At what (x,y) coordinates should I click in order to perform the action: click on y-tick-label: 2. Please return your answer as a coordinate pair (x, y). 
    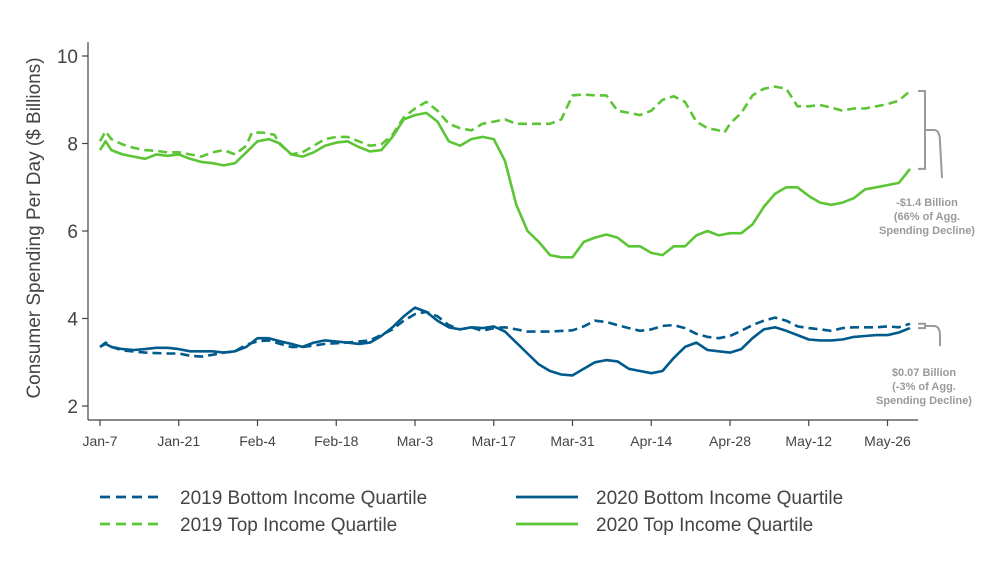
    Looking at the image, I should click on (72, 407).